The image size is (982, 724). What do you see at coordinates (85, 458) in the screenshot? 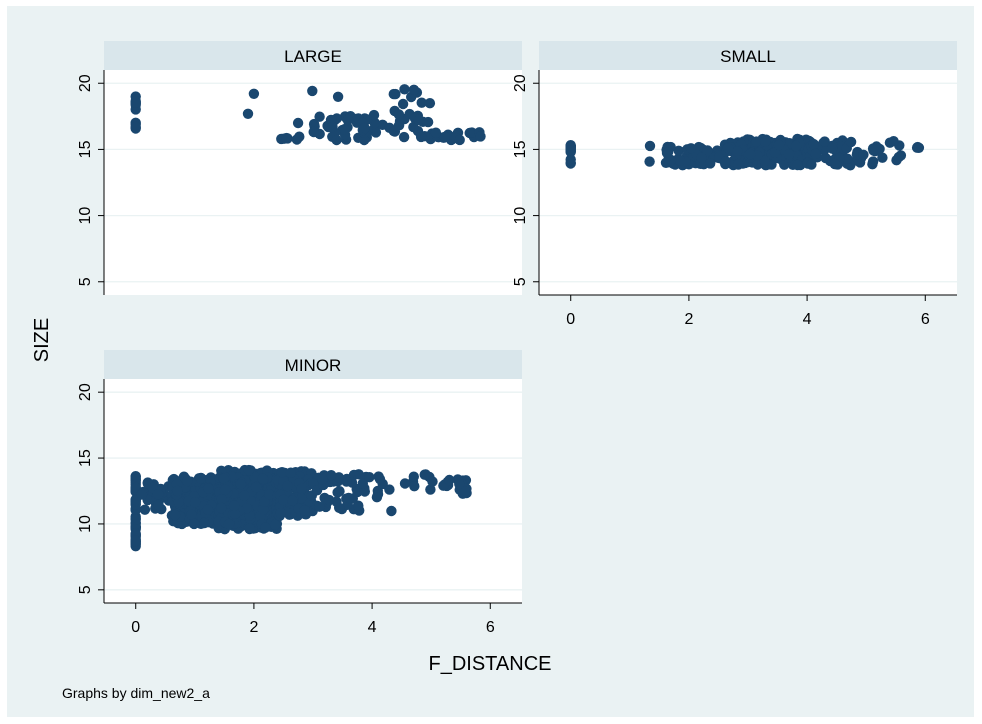
I see `y-tick-label: 15` at bounding box center [85, 458].